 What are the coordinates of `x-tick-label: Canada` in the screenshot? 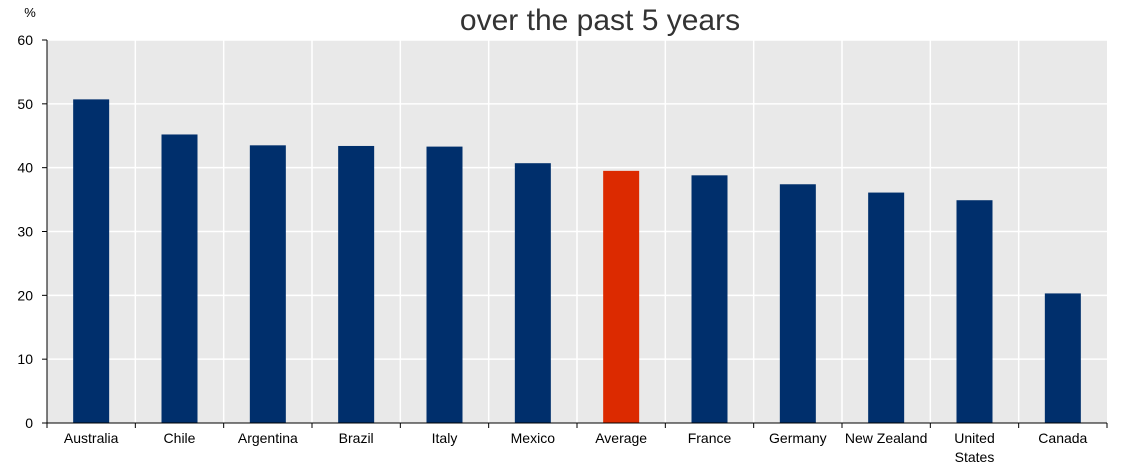 It's located at (1062, 438).